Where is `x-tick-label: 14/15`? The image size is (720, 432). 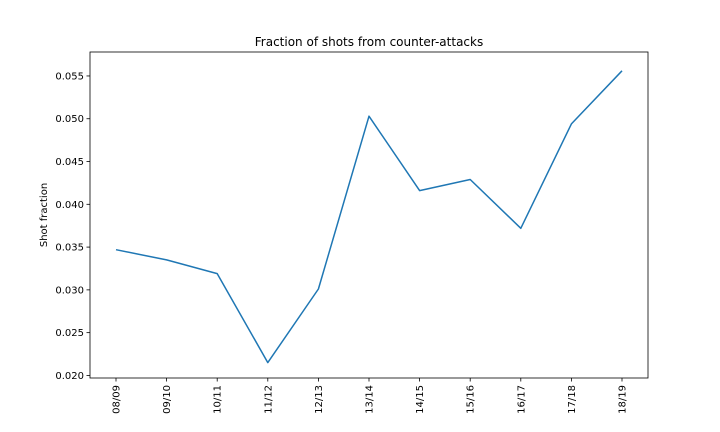
x-tick-label: 14/15 is located at coordinates (420, 399).